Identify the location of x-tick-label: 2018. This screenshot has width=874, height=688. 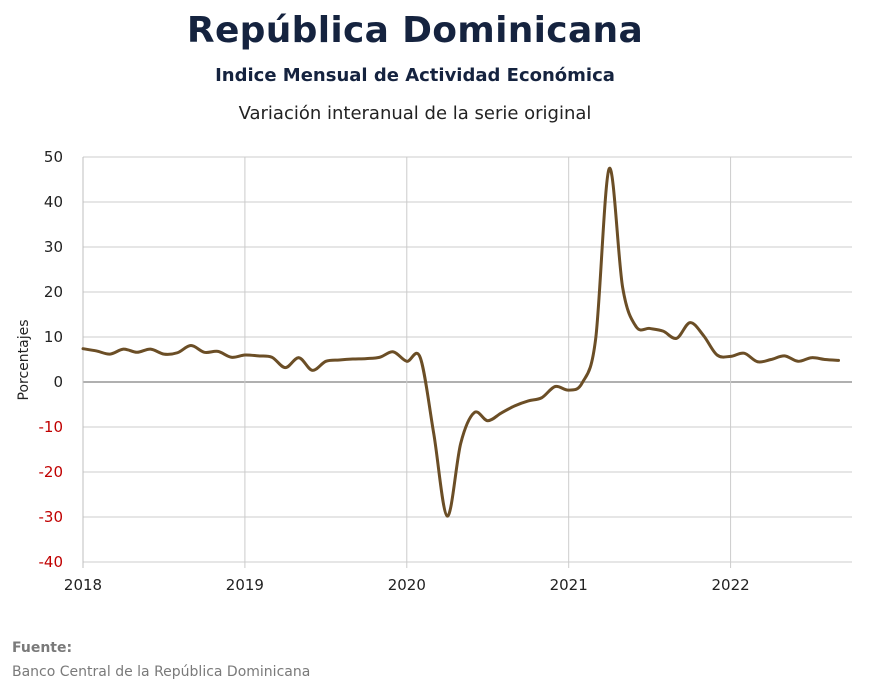
(83, 585).